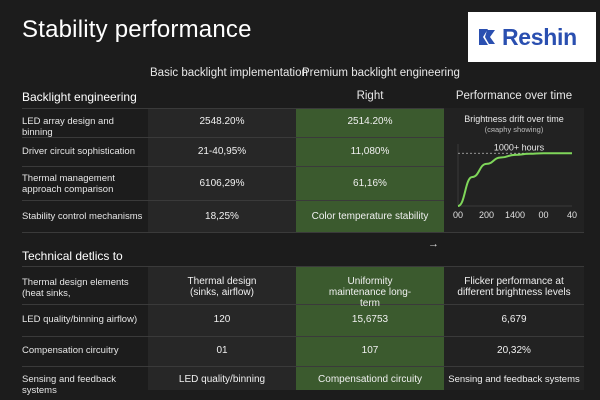 Image resolution: width=600 pixels, height=400 pixels. What do you see at coordinates (539, 36) in the screenshot?
I see `logo-text: Reshin` at bounding box center [539, 36].